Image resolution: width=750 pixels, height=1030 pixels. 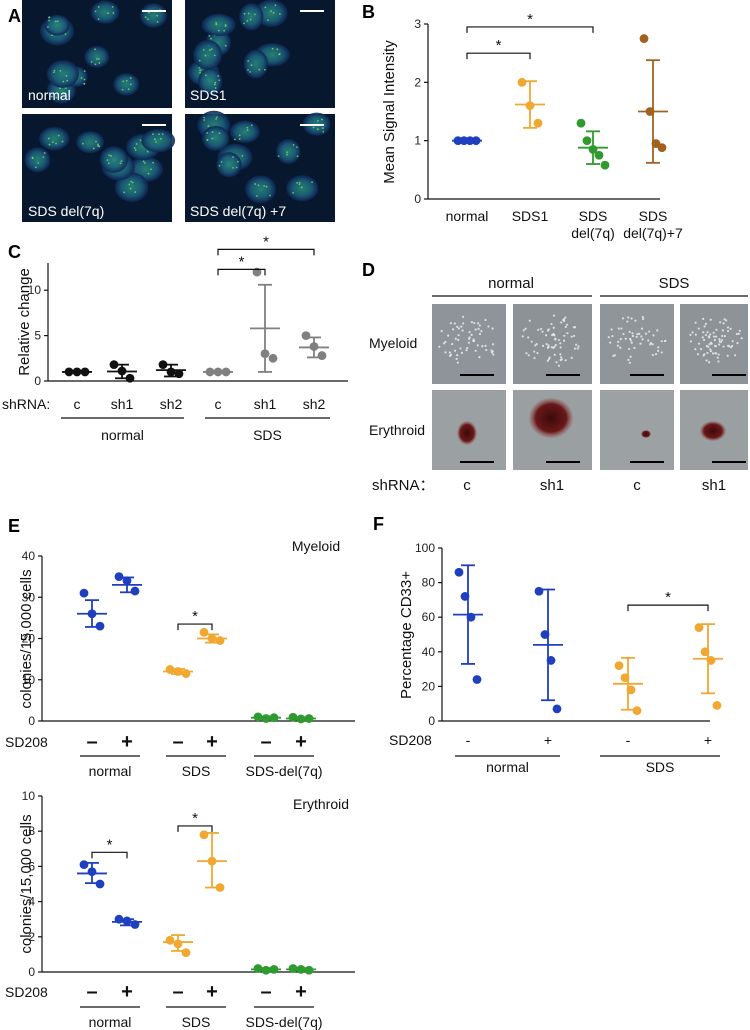 What do you see at coordinates (208, 95) in the screenshot?
I see `micrograph-label: SDS1` at bounding box center [208, 95].